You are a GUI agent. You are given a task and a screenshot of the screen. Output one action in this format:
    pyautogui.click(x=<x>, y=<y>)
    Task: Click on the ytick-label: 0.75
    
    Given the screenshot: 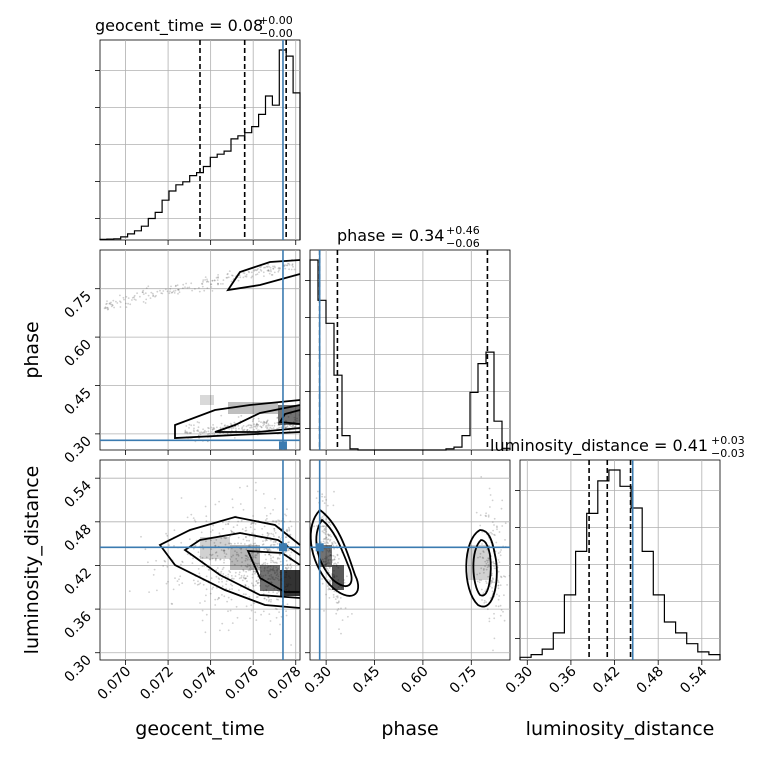 What is the action you would take?
    pyautogui.click(x=77, y=304)
    